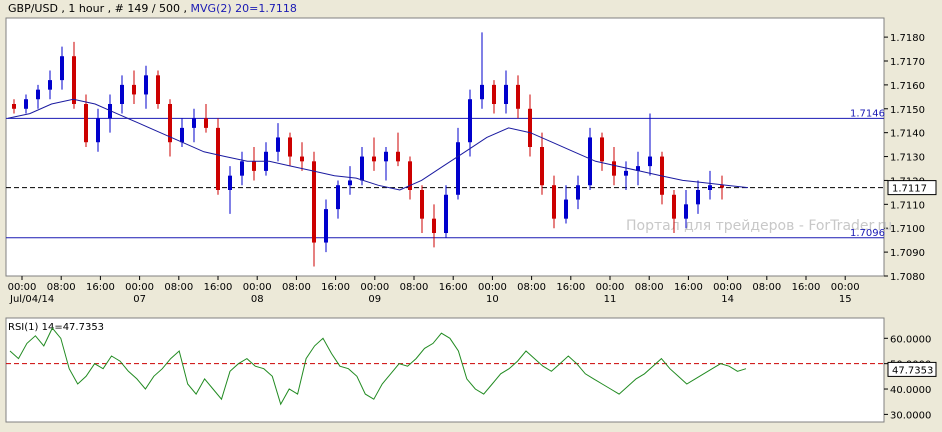 The image size is (942, 432). Describe the element at coordinates (759, 226) in the screenshot. I see `watermark-text: Портал для трейдеров - ForTrader.ru` at that location.